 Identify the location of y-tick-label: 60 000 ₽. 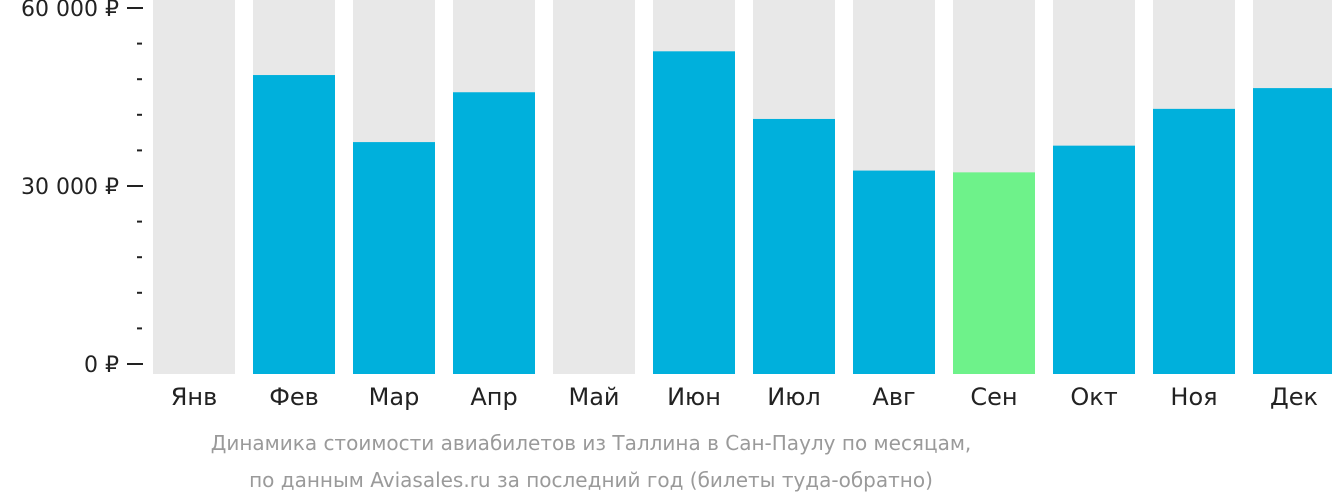
(70, 11).